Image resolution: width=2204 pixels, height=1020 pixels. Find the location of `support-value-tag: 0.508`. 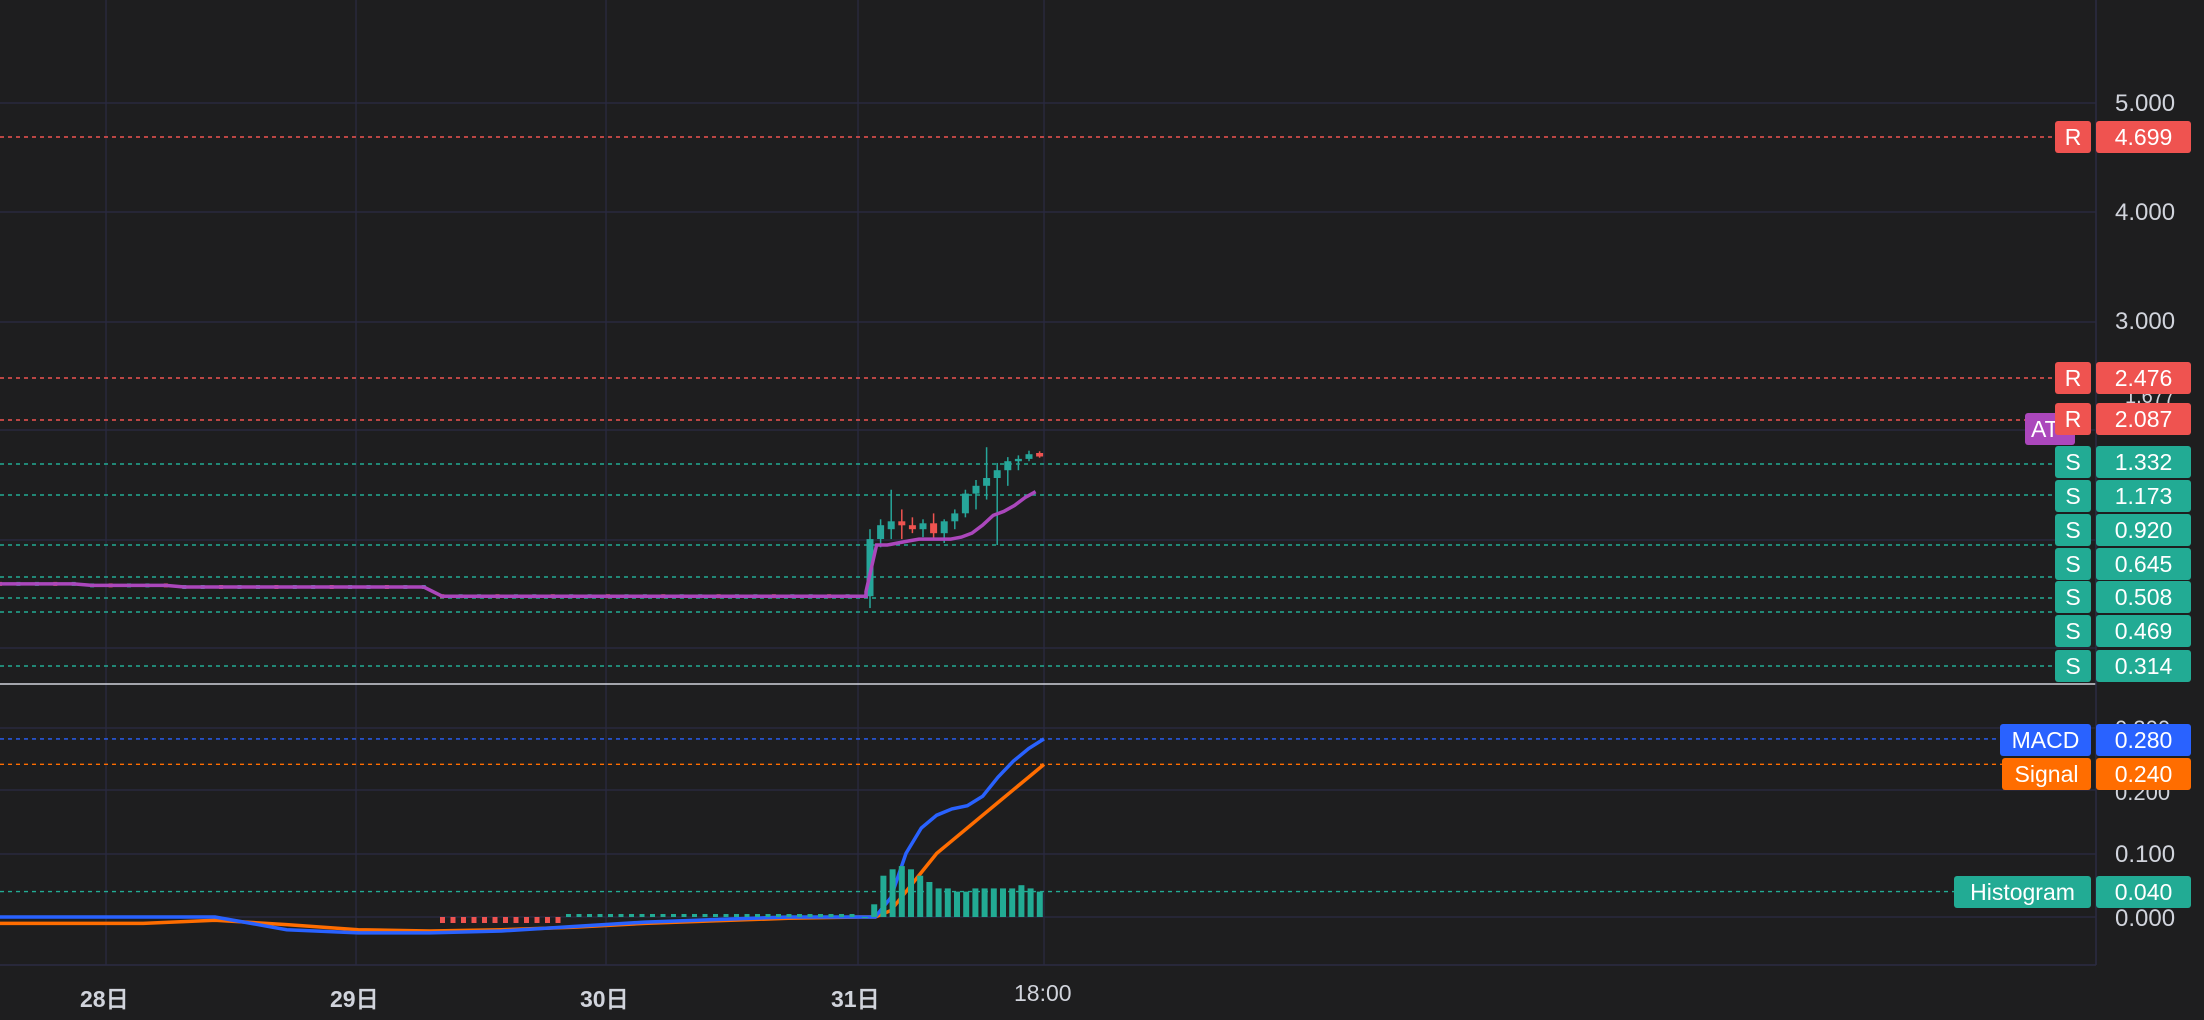

support-value-tag: 0.508 is located at coordinates (2143, 597).